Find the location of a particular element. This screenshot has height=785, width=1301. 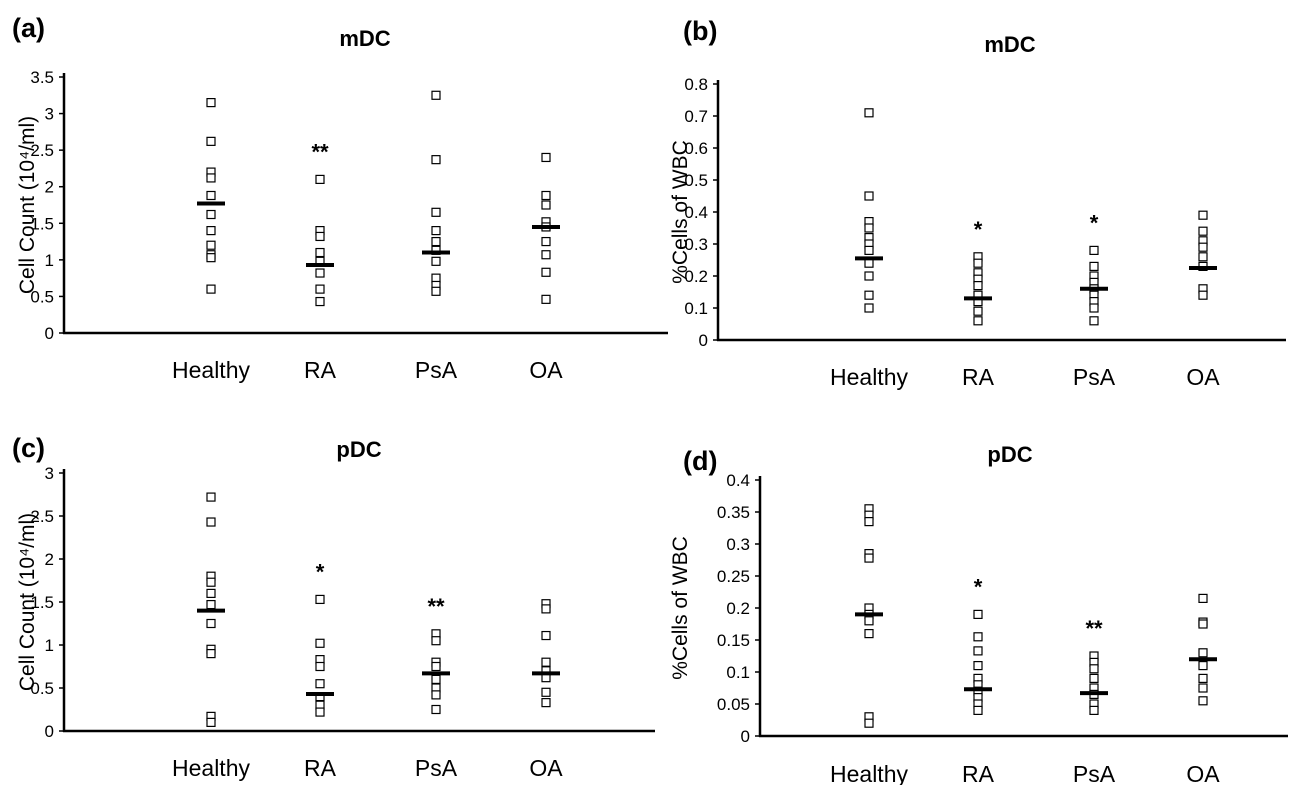

y-tick-label: 1 is located at coordinates (49, 260).